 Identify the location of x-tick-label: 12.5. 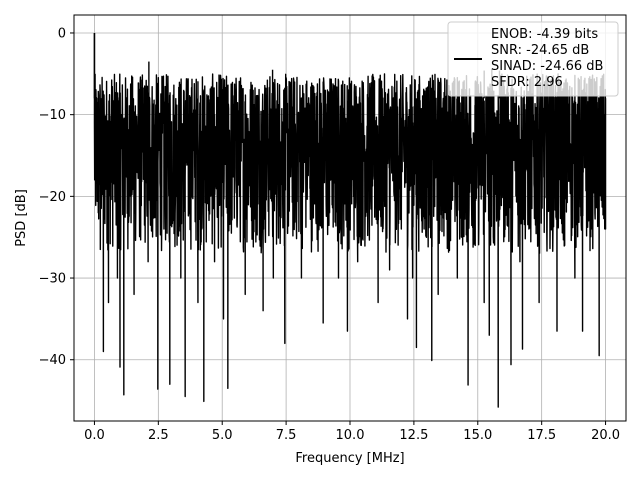
(413, 435).